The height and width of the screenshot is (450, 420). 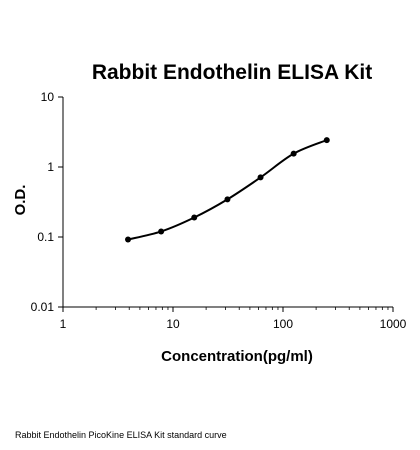 What do you see at coordinates (283, 324) in the screenshot?
I see `x-tick-label: 100` at bounding box center [283, 324].